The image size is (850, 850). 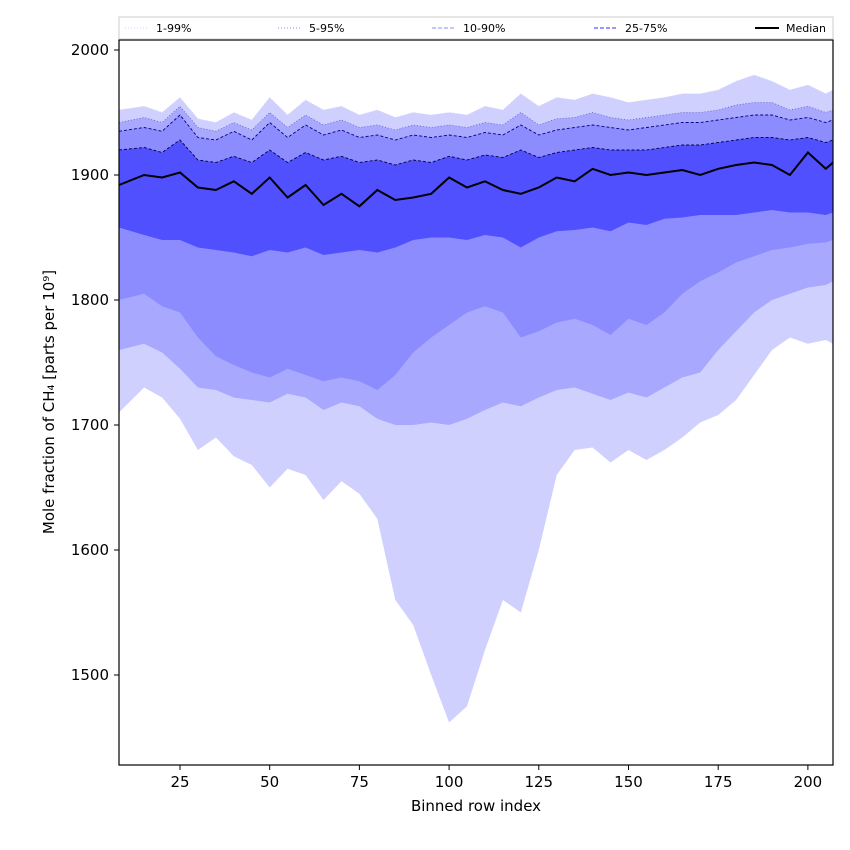 I want to click on y-tick-label: 1700, so click(x=90, y=425).